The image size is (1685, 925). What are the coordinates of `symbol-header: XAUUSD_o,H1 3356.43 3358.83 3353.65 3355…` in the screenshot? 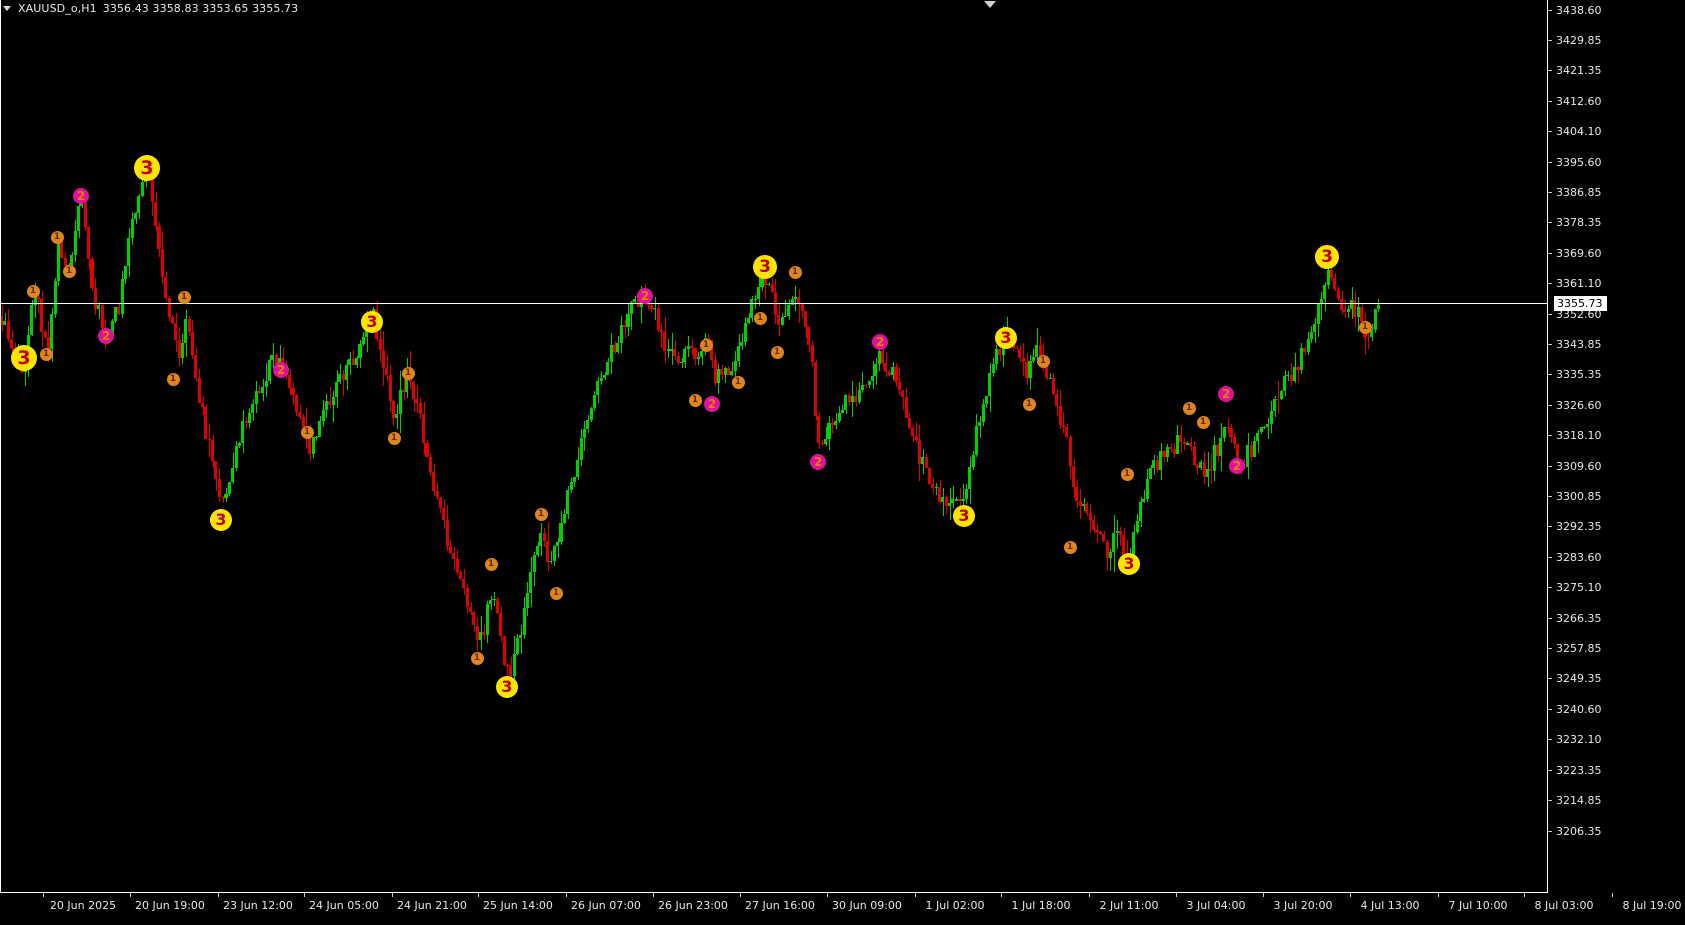 It's located at (149, 8).